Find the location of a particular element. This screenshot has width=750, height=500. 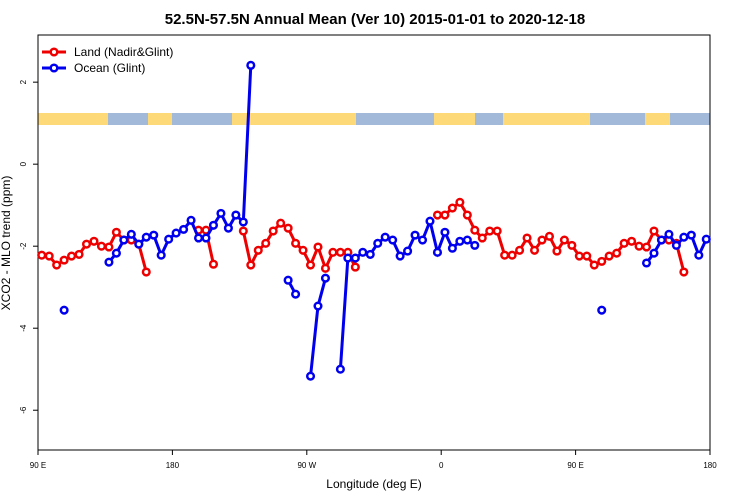

y-tick-label: -4 is located at coordinates (23, 328).